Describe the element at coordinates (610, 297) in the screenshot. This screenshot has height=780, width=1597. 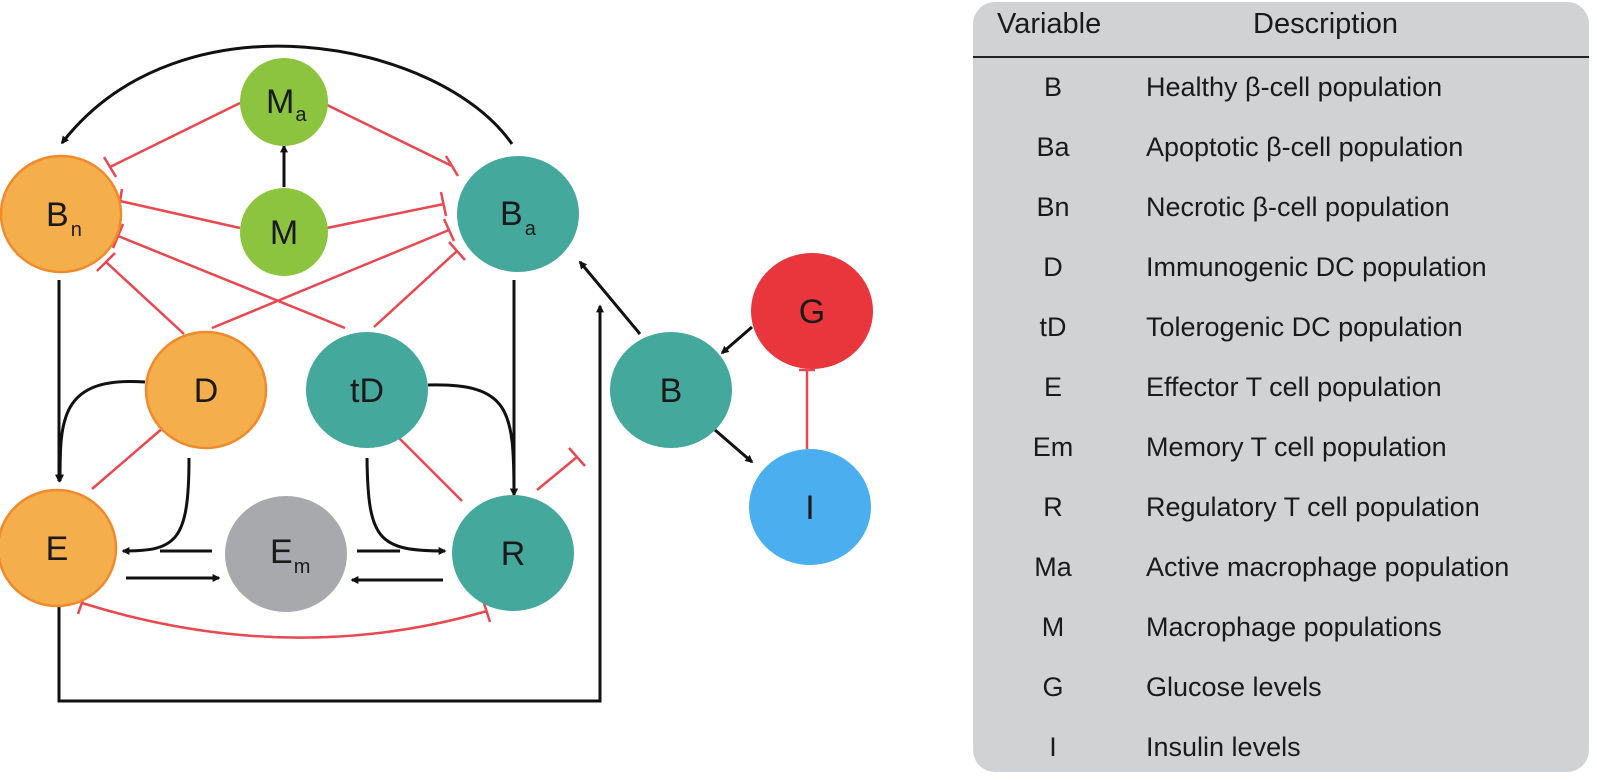
I see `edge-b-to-ba` at that location.